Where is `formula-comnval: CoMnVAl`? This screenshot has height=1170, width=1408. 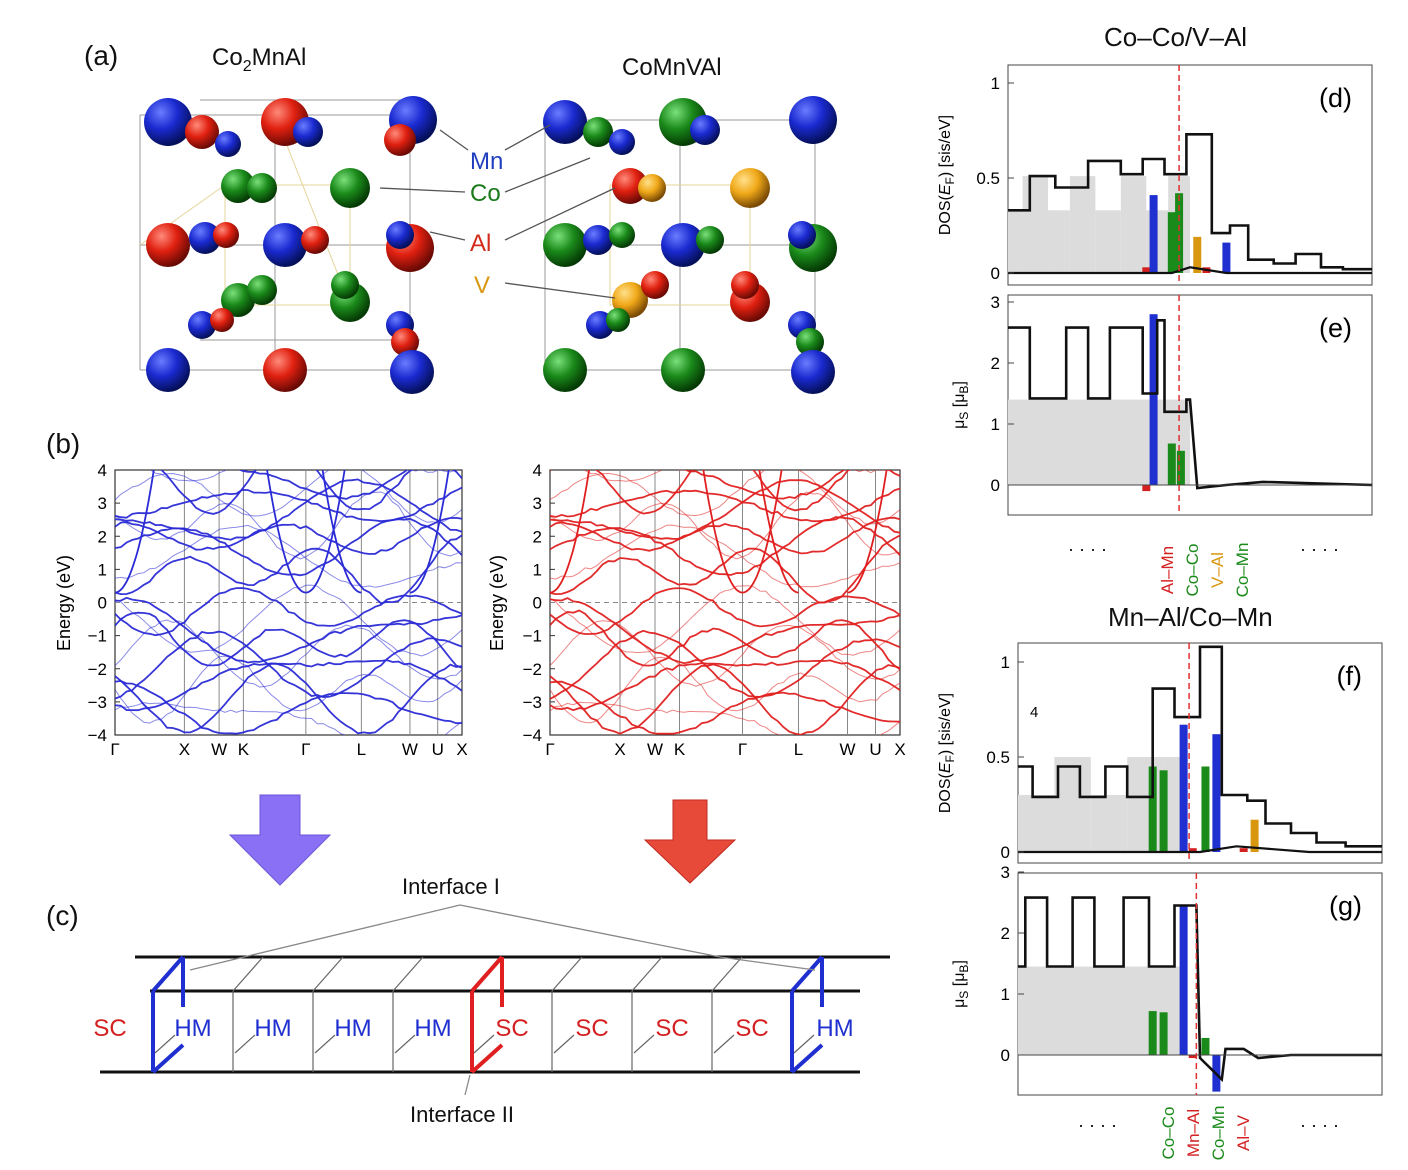
formula-comnval: CoMnVAl is located at coordinates (672, 67).